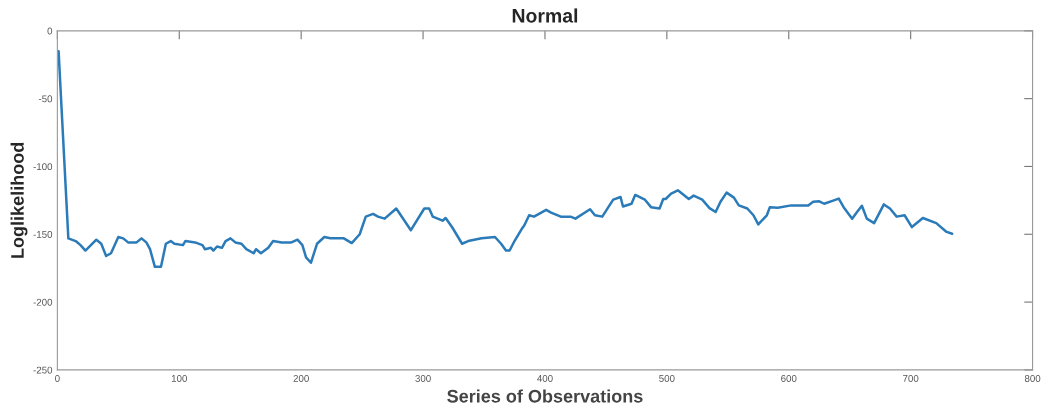  Describe the element at coordinates (43, 370) in the screenshot. I see `y-tick-label: -250` at that location.